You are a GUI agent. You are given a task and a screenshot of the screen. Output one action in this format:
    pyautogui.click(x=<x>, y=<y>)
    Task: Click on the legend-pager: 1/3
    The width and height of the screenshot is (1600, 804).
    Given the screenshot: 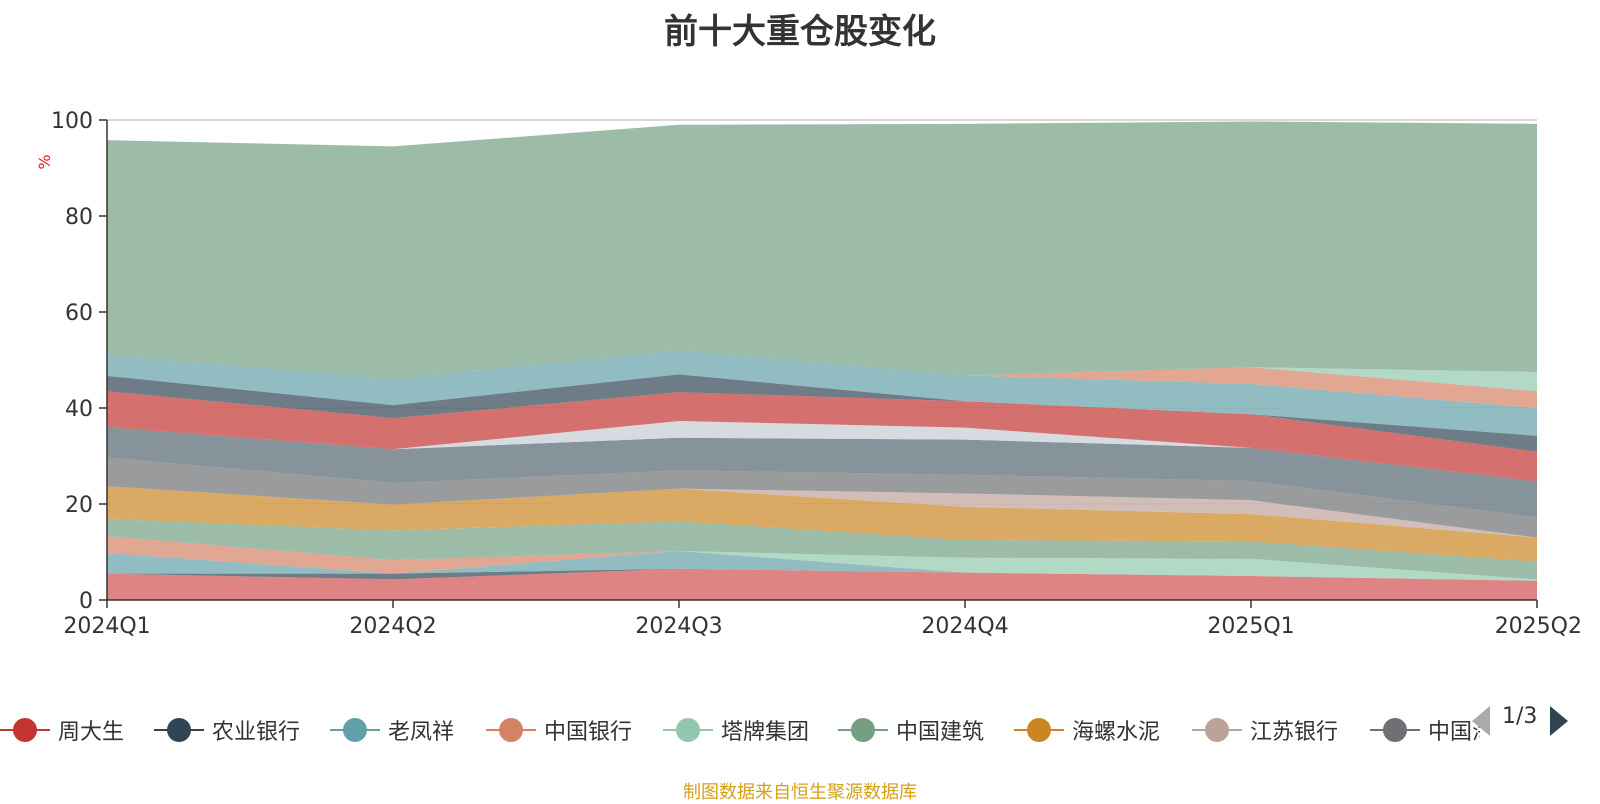 What is the action you would take?
    pyautogui.click(x=1535, y=722)
    